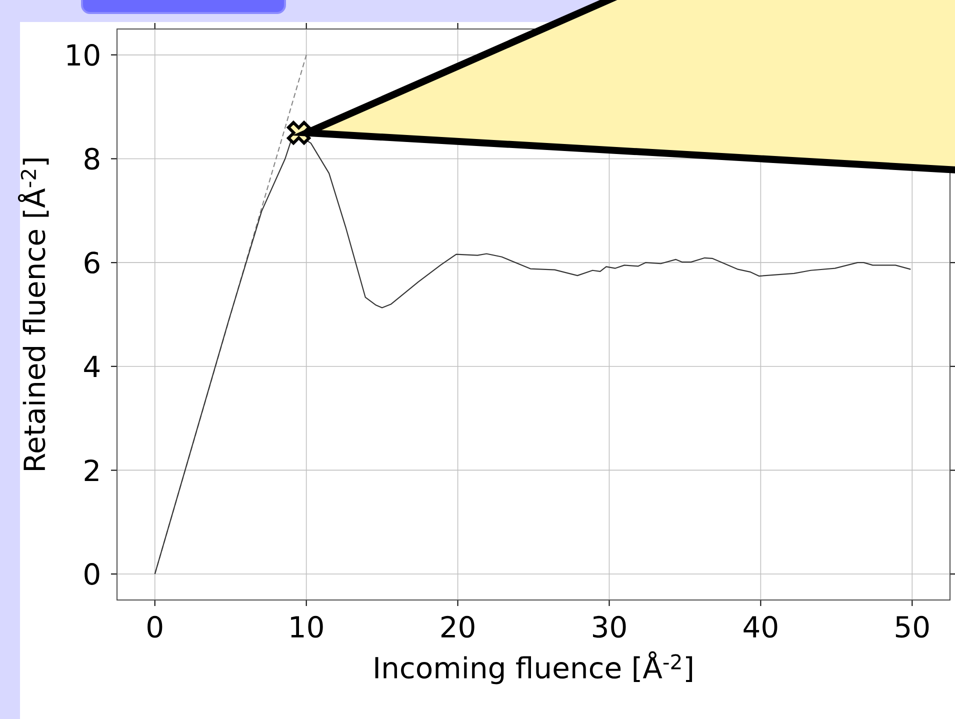  I want to click on x-tick-label: 10, so click(307, 627).